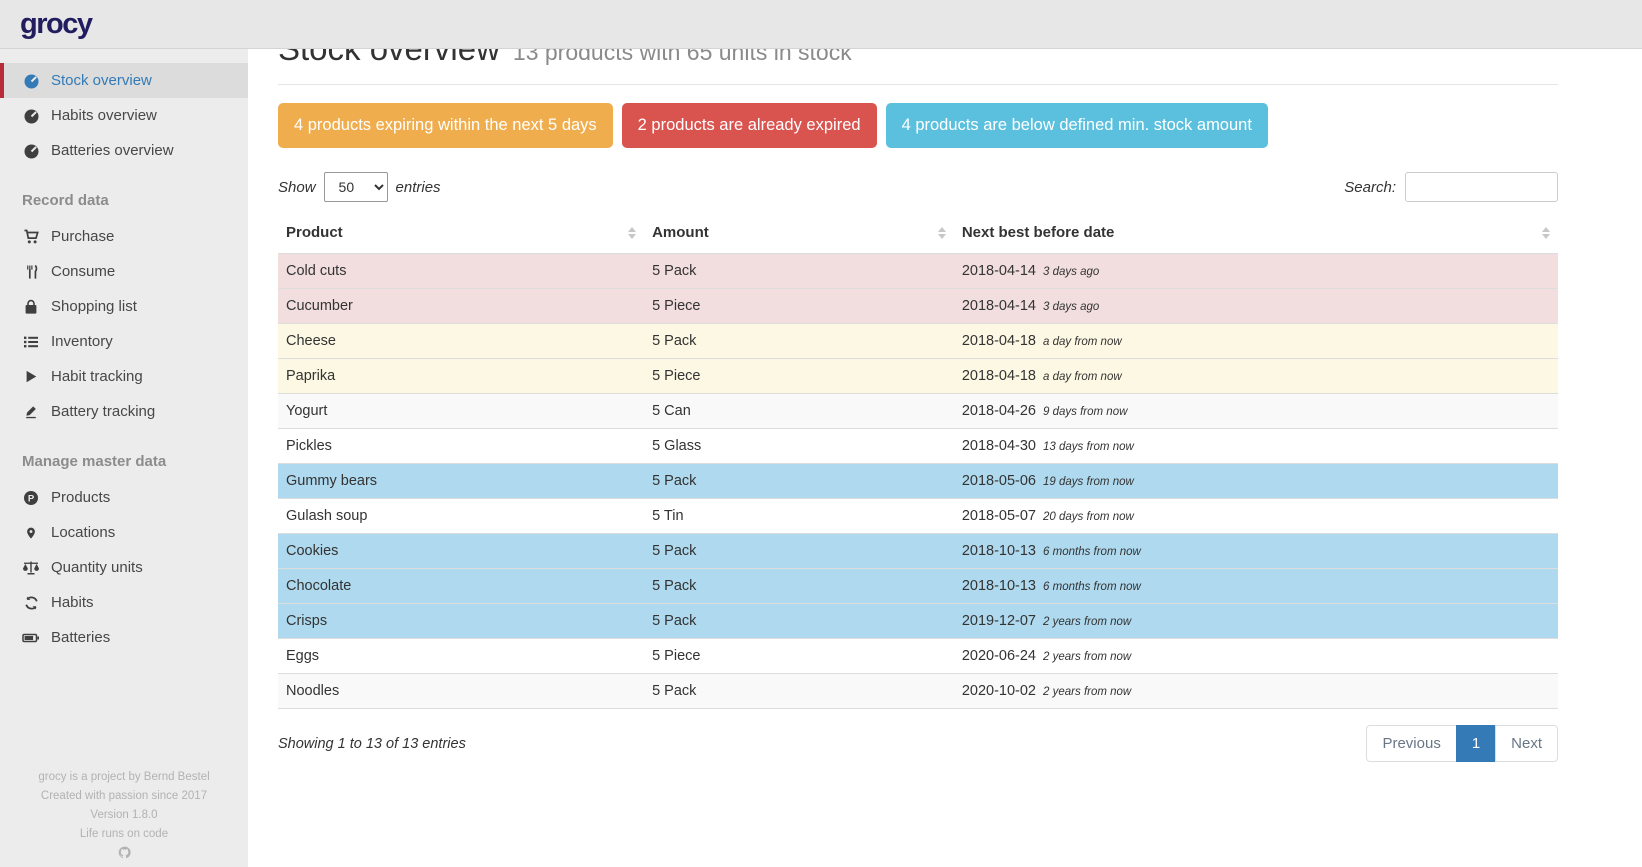 This screenshot has width=1642, height=867. Describe the element at coordinates (31, 412) in the screenshot. I see `pen-icon` at that location.